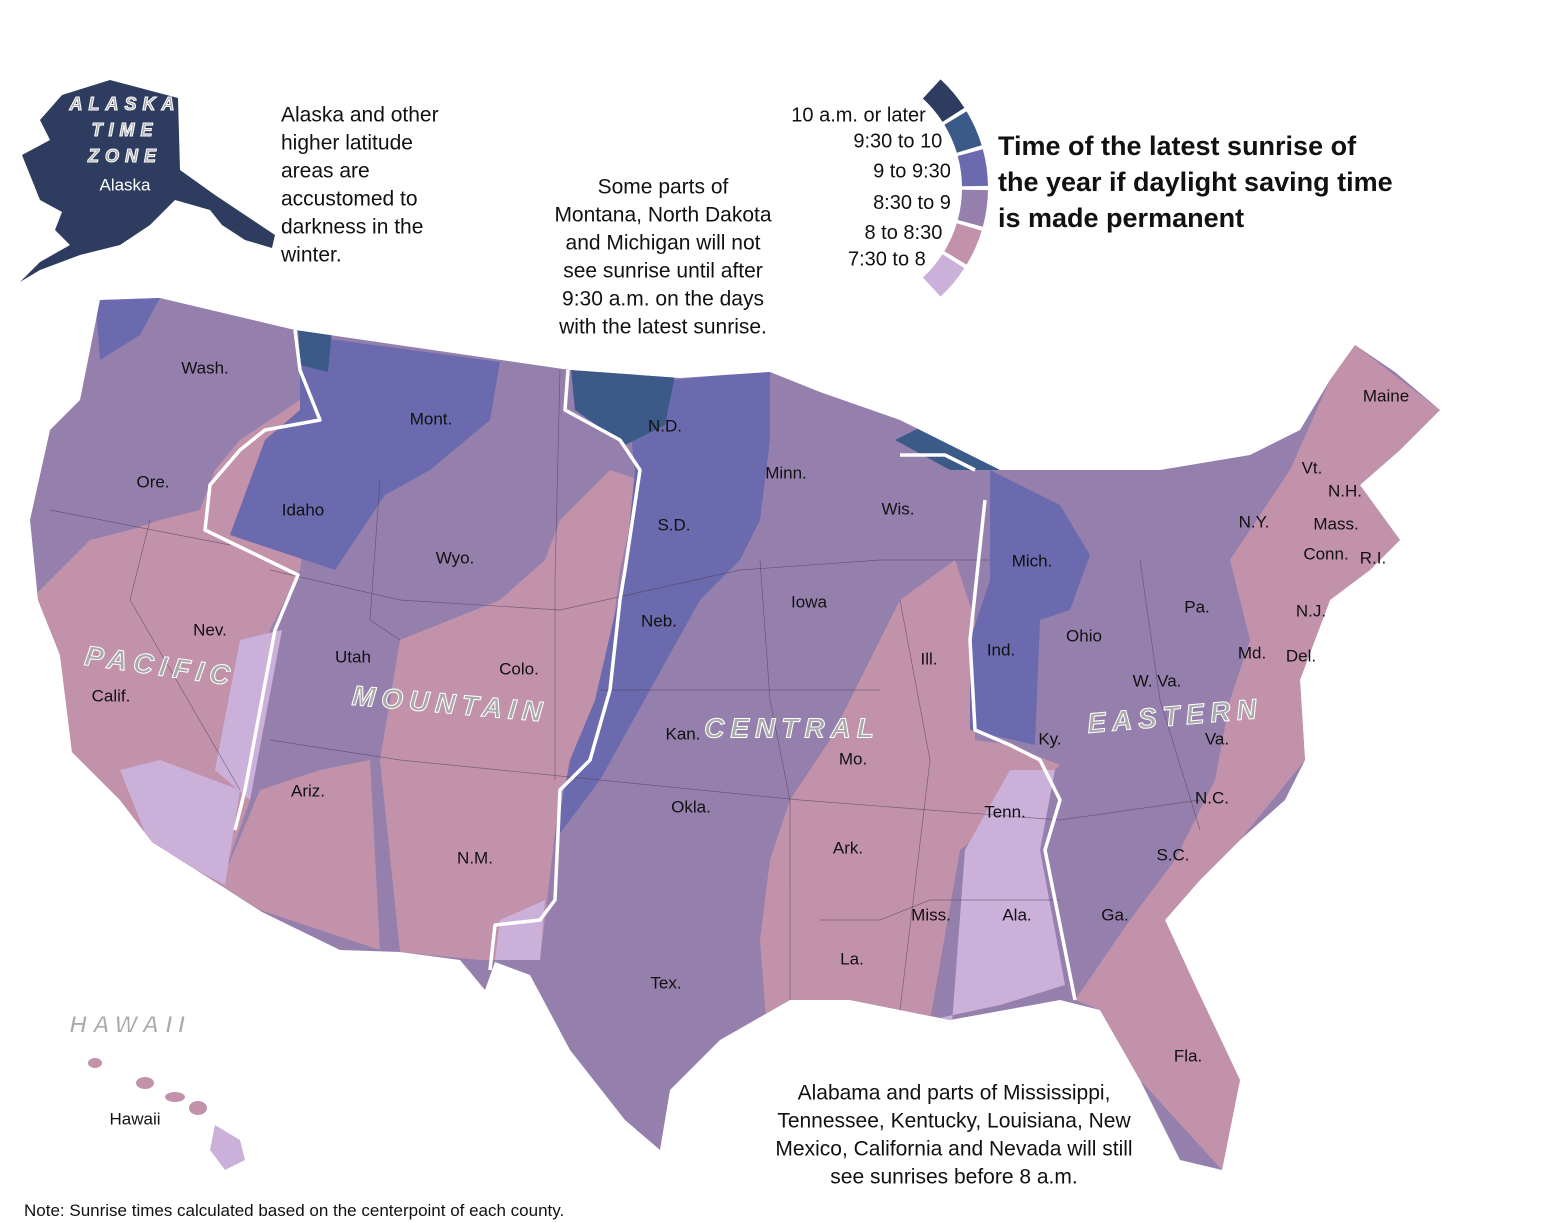 Image resolution: width=1542 pixels, height=1222 pixels. I want to click on annotation: Mexico, California and Nevada will still, so click(953, 1149).